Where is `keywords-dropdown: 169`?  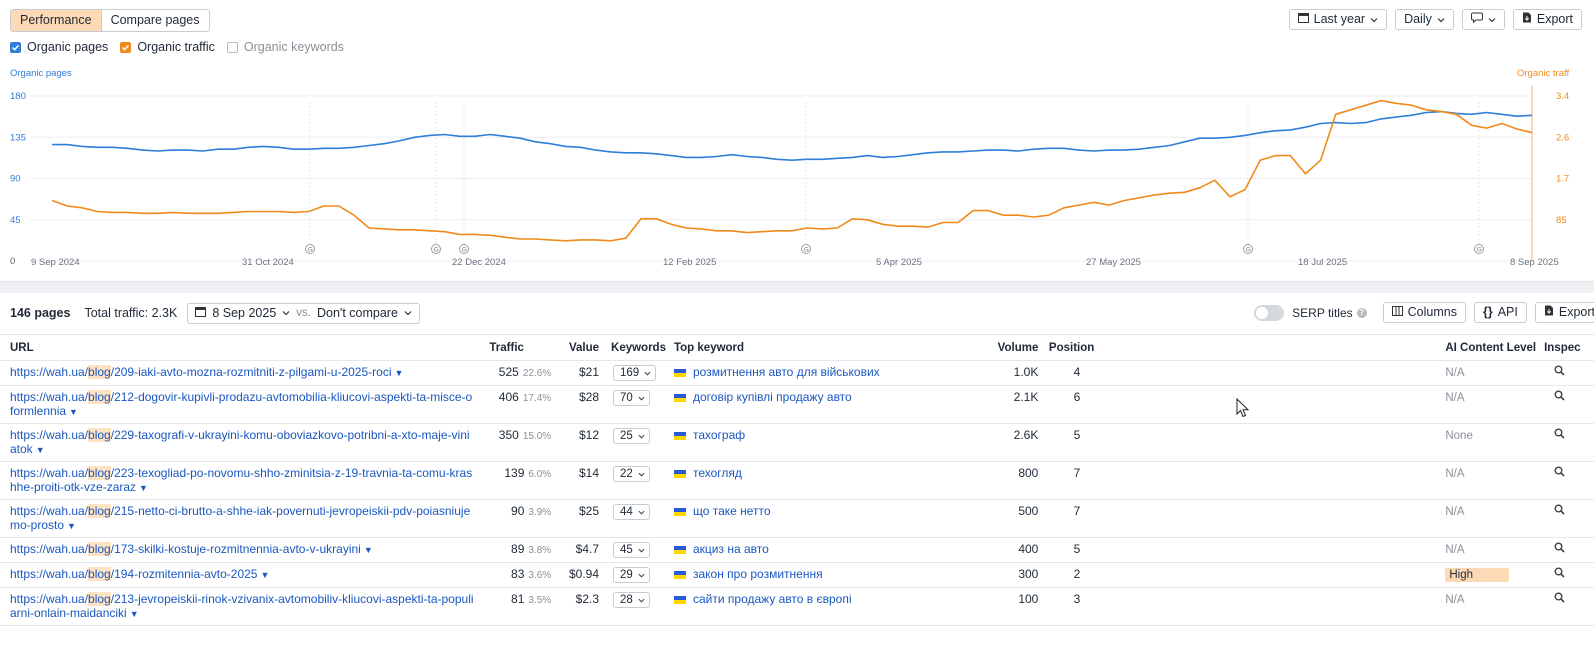
keywords-dropdown: 169 is located at coordinates (635, 373).